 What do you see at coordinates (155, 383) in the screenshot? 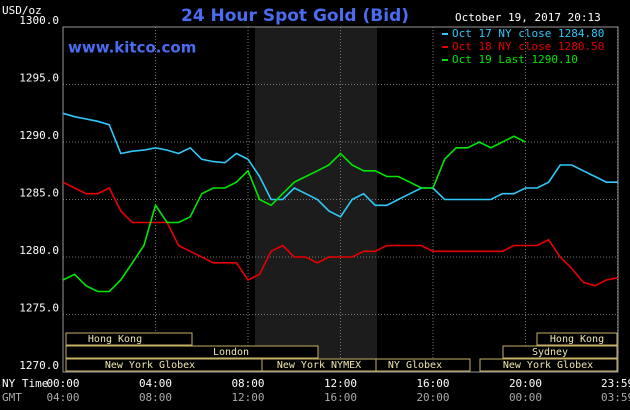
I see `x-tick-label: 04:00` at bounding box center [155, 383].